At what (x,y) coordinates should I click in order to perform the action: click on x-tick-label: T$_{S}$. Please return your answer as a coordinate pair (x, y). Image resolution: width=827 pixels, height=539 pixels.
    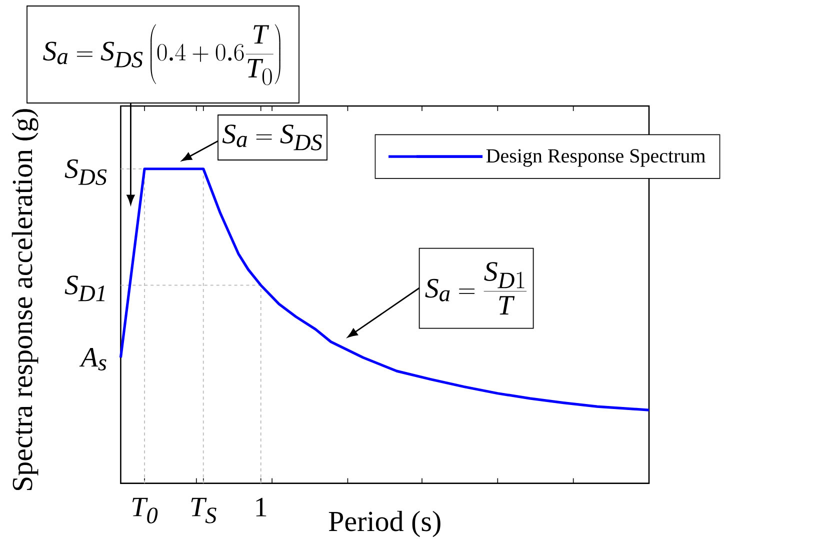
    Looking at the image, I should click on (203, 511).